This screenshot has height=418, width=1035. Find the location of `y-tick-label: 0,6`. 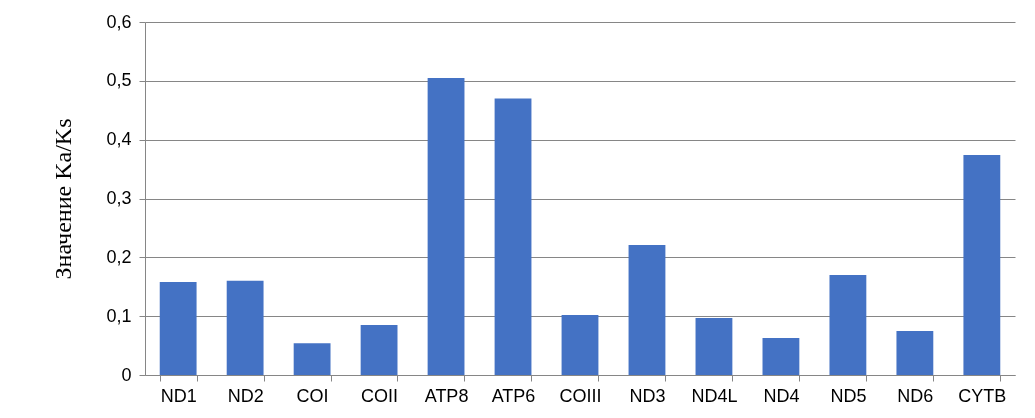

y-tick-label: 0,6 is located at coordinates (119, 21).